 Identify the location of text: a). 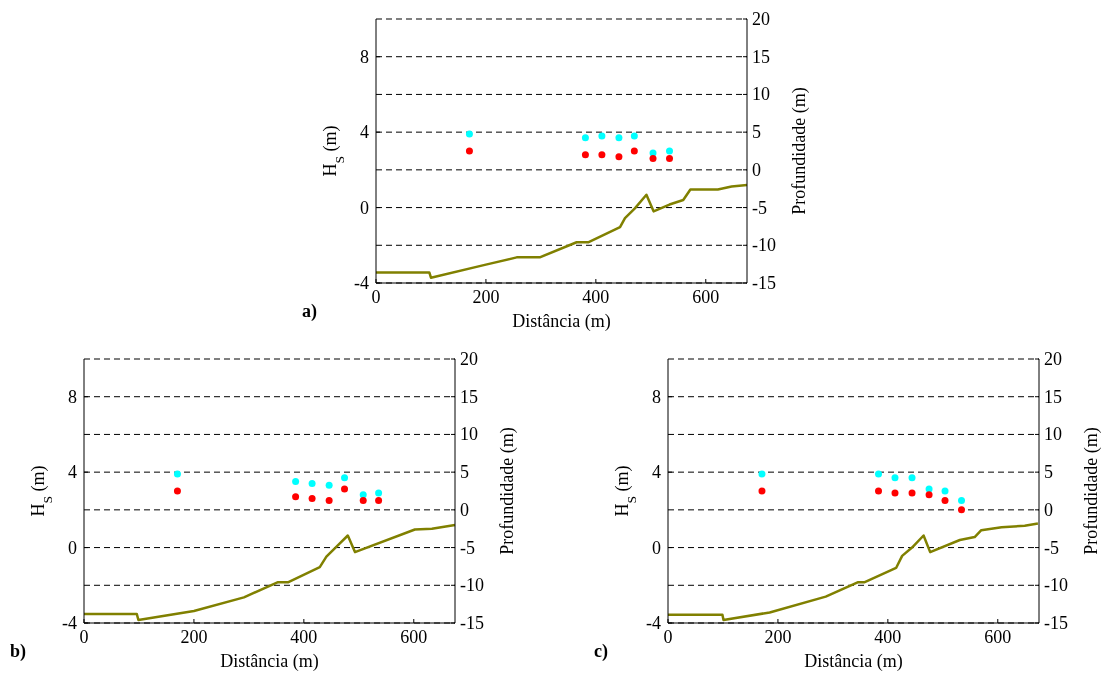
(309, 311).